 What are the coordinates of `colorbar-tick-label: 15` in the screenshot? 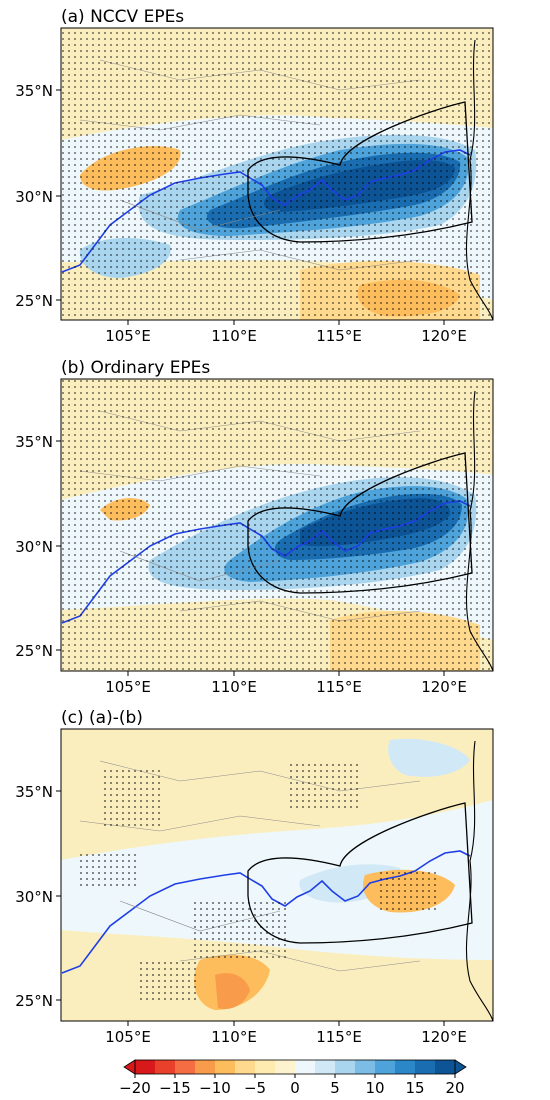 It's located at (414, 1088).